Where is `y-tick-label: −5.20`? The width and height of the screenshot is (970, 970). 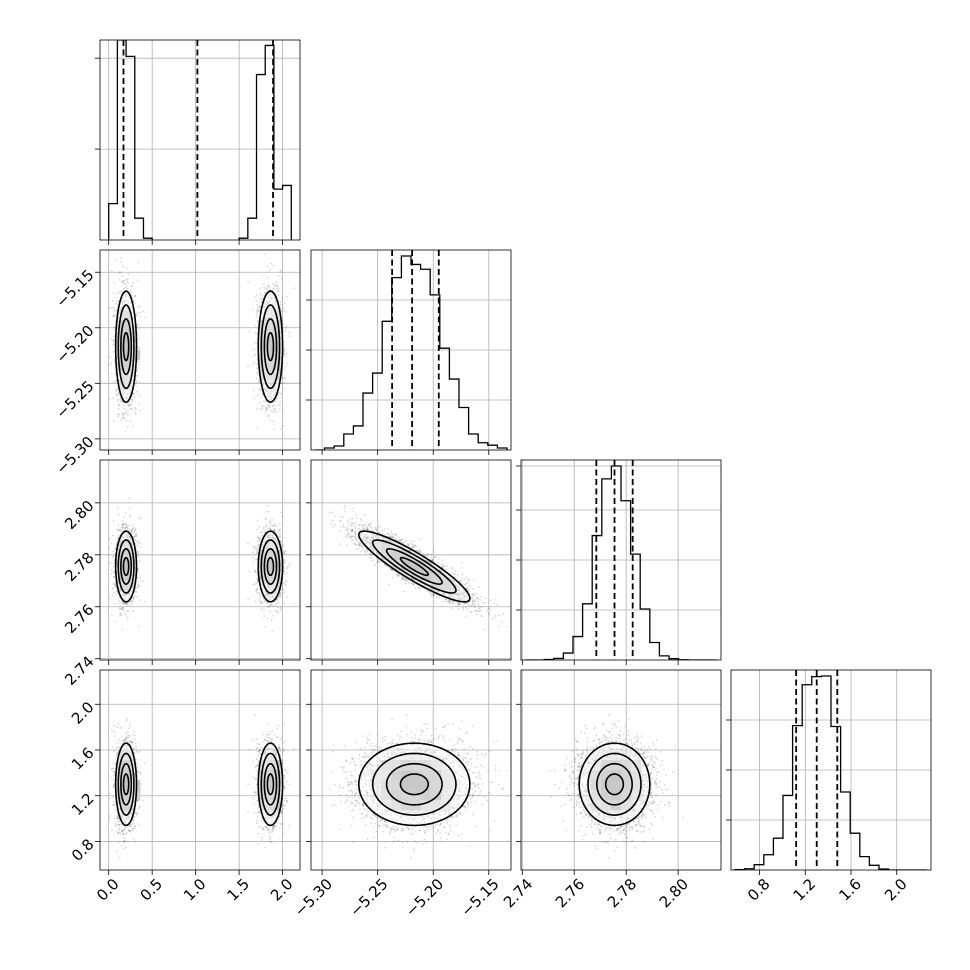
y-tick-label: −5.20 is located at coordinates (74, 344).